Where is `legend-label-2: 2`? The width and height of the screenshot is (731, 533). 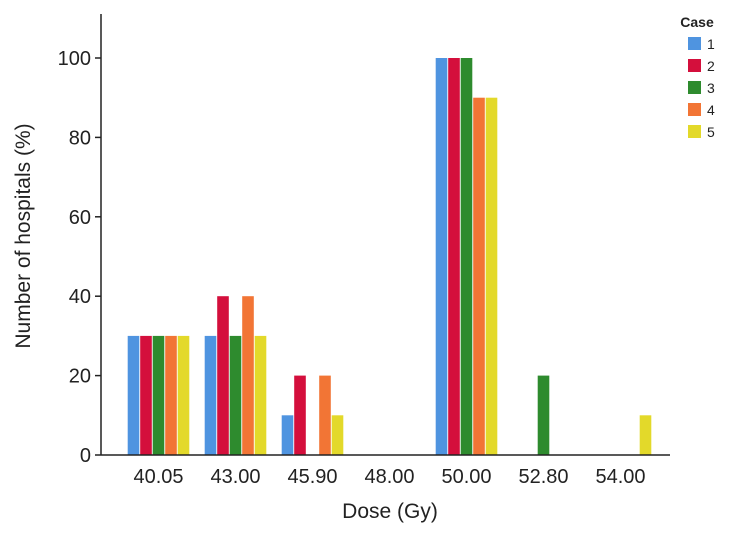 legend-label-2: 2 is located at coordinates (711, 66).